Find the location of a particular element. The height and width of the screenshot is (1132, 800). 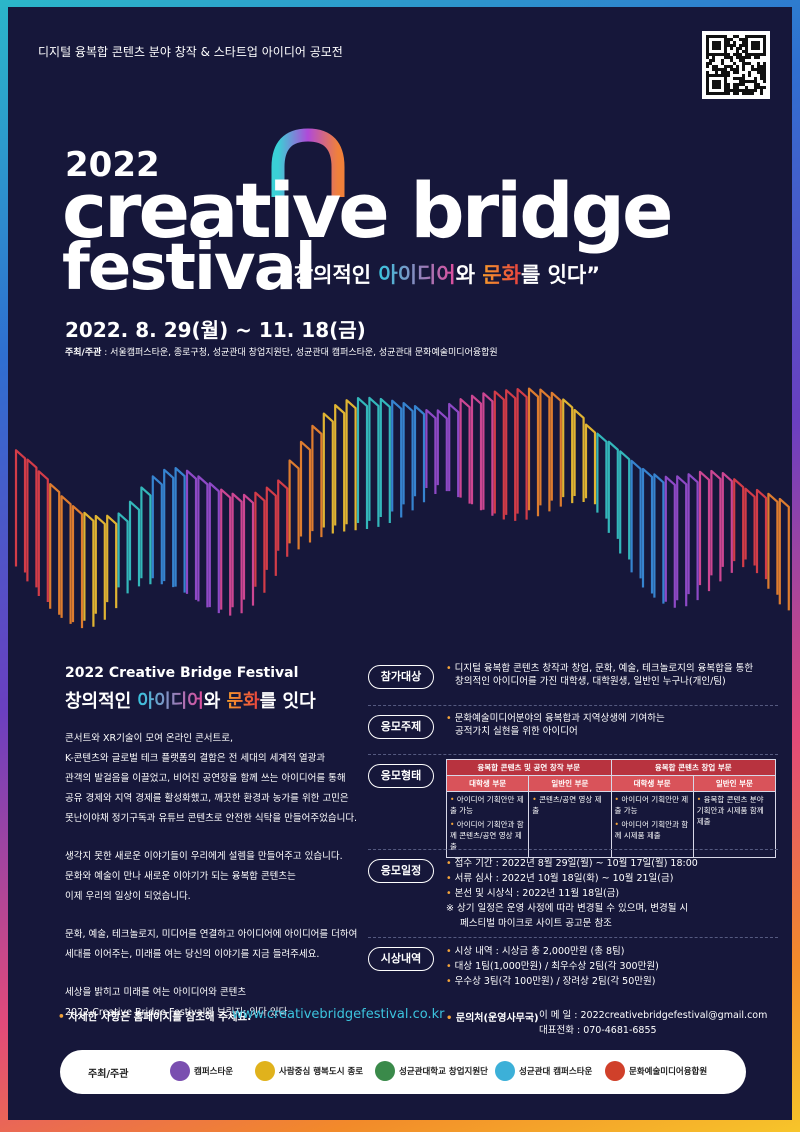

content-line: 창의적인 아이디어를 가진 대학생, 대학원생, 일반인 누구나(개인/팀) is located at coordinates (590, 681).